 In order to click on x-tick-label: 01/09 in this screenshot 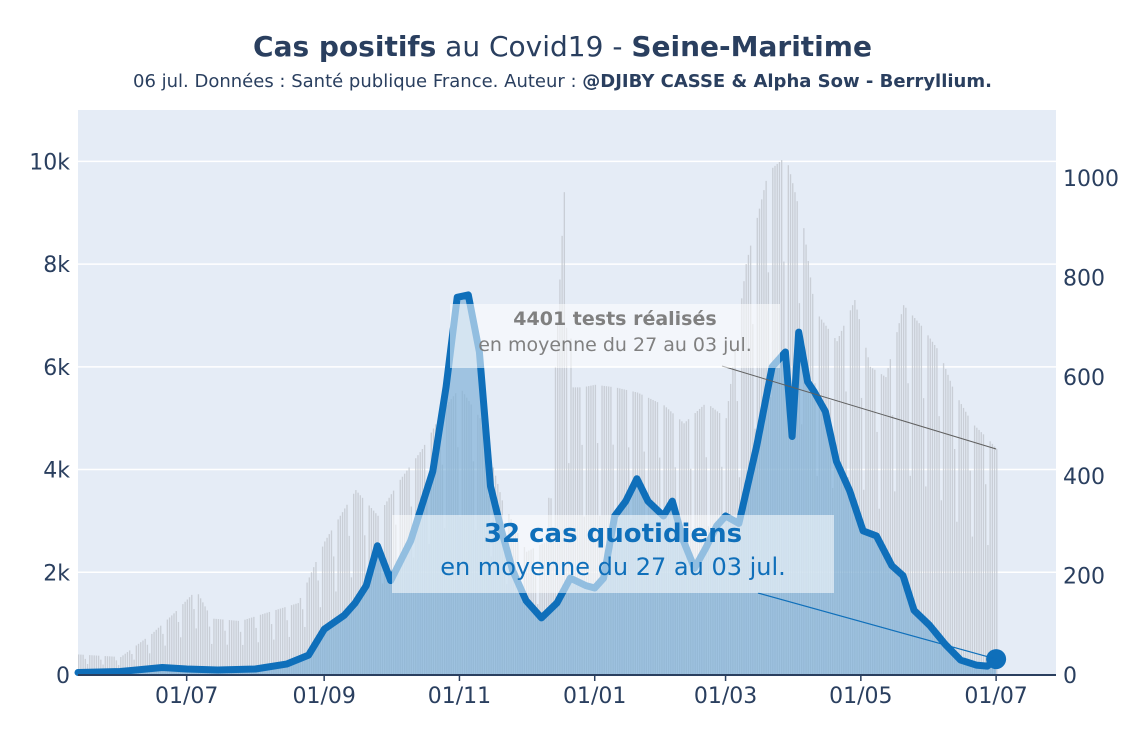, I will do `click(323, 696)`.